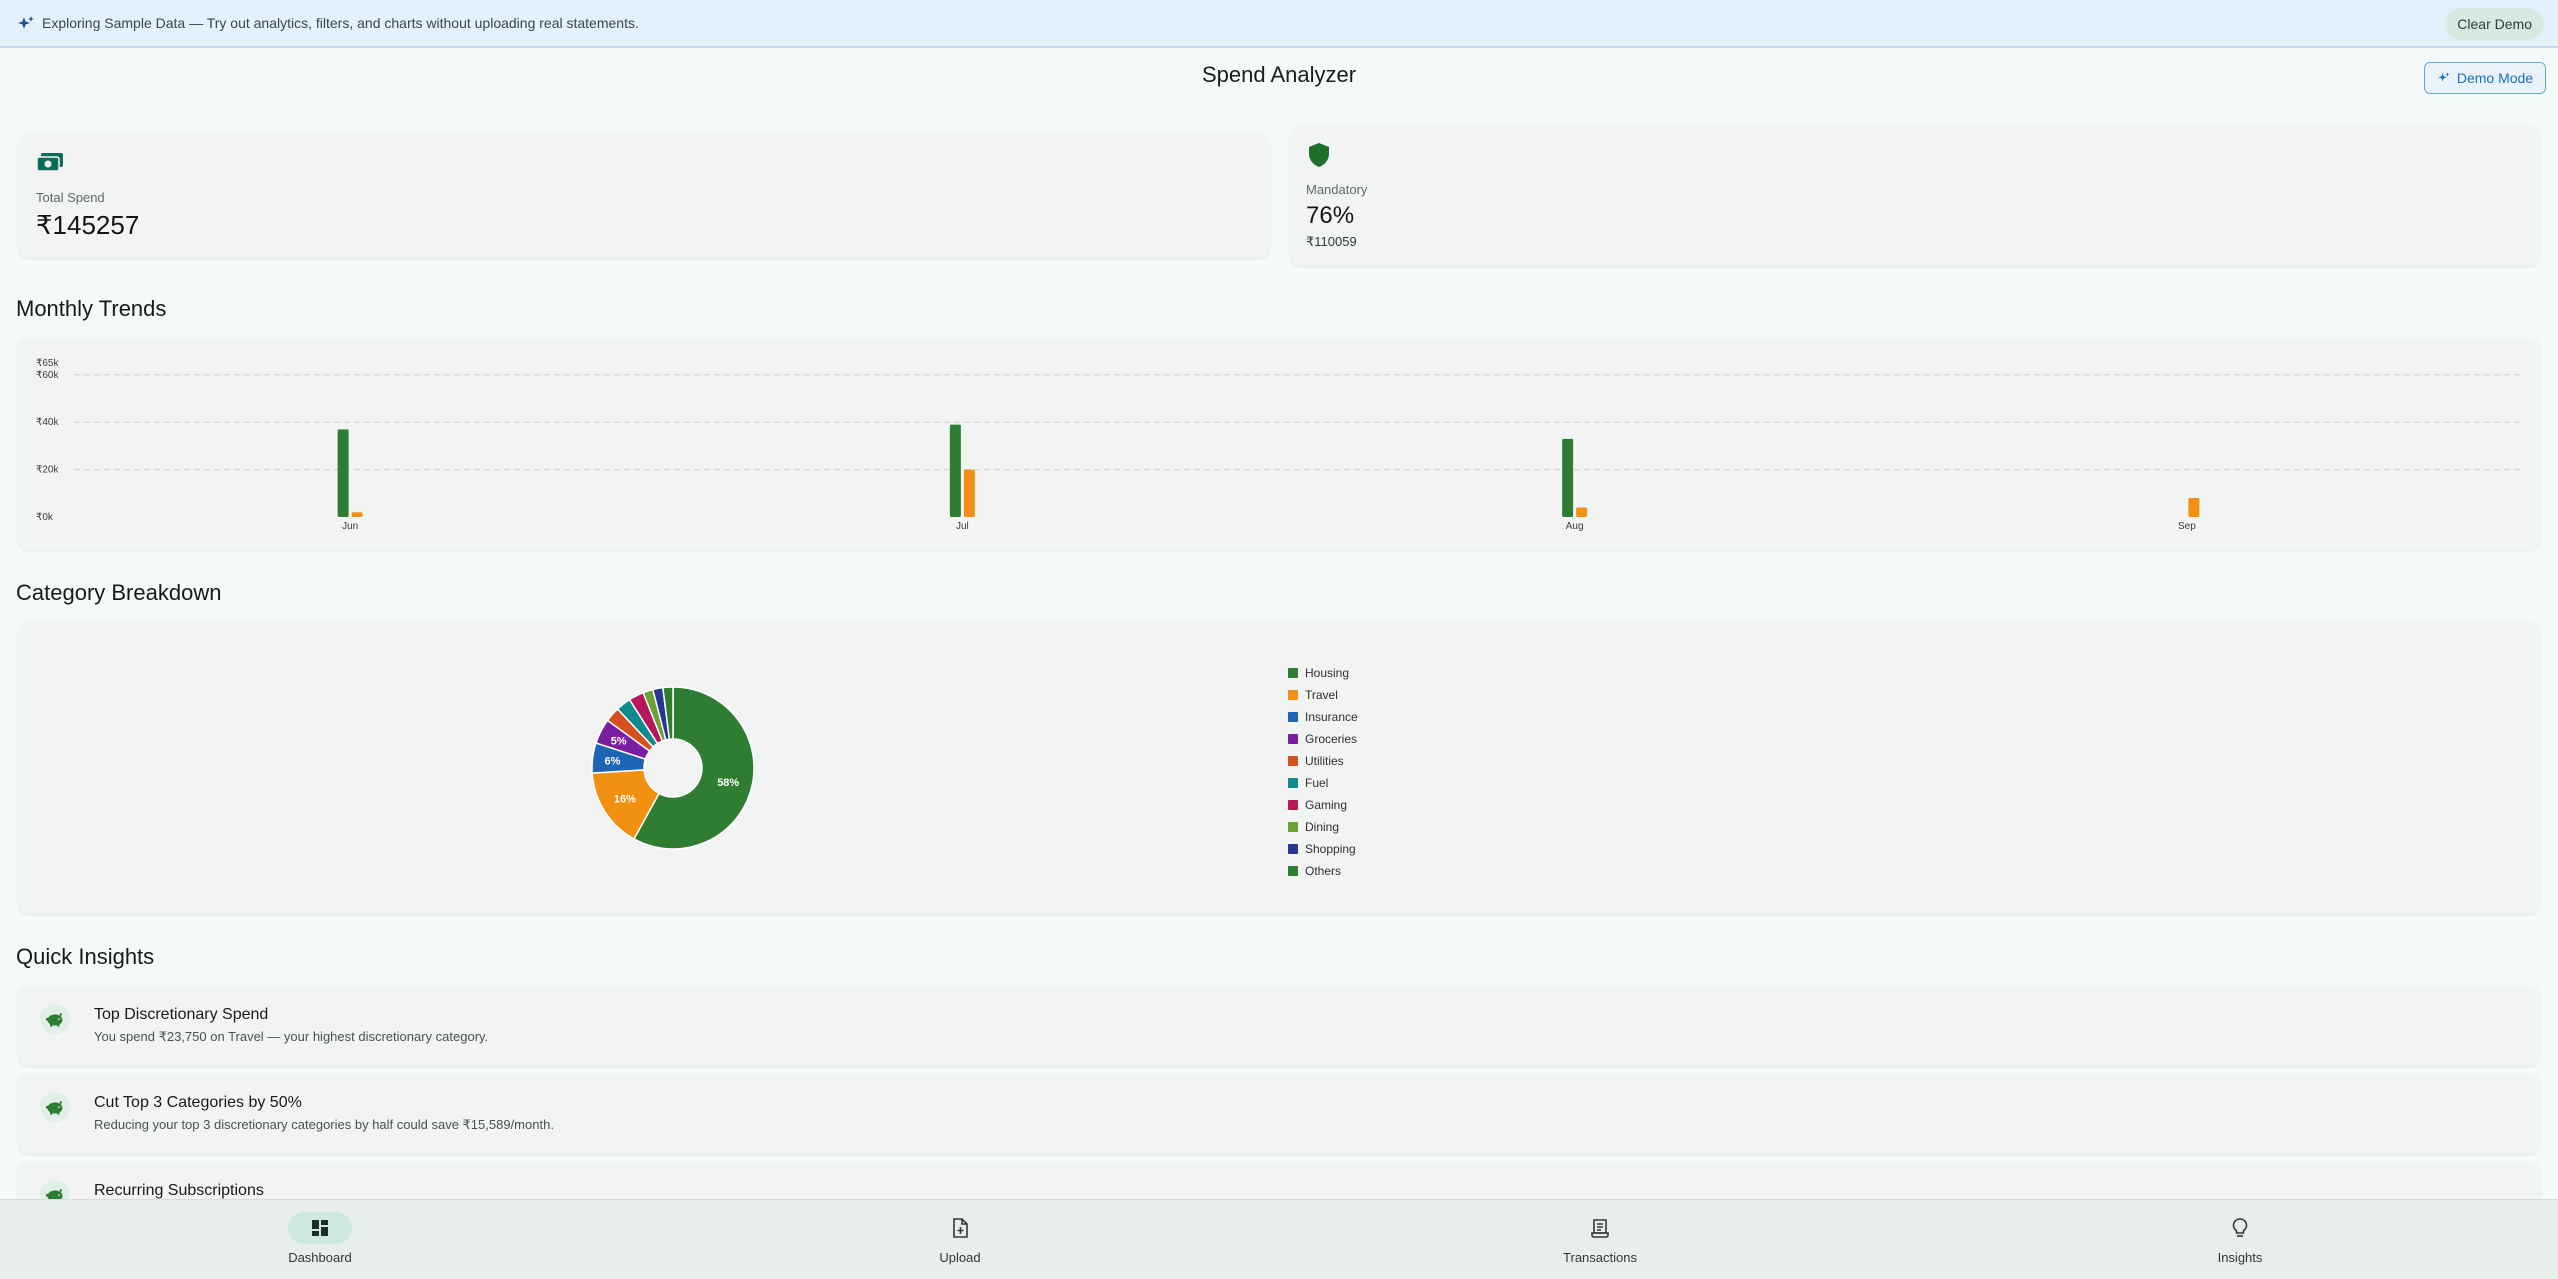  Describe the element at coordinates (181, 1014) in the screenshot. I see `insight-title: Top Discretionary Spend` at that location.